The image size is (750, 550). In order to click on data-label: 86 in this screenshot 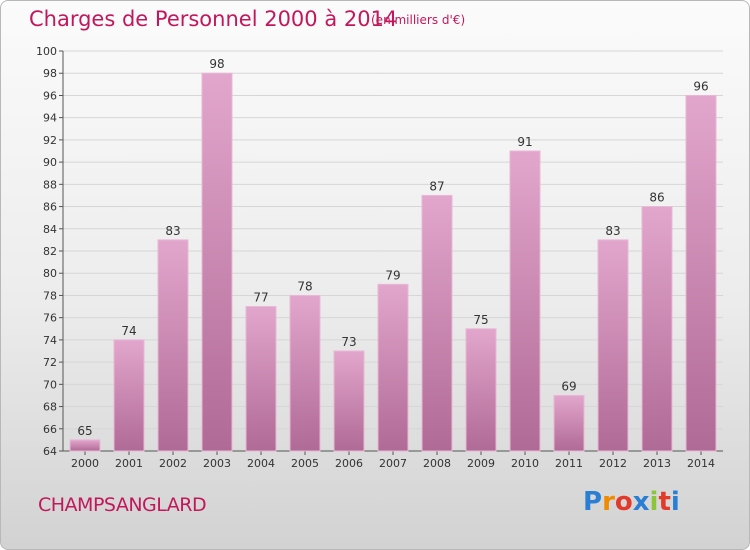, I will do `click(656, 198)`.